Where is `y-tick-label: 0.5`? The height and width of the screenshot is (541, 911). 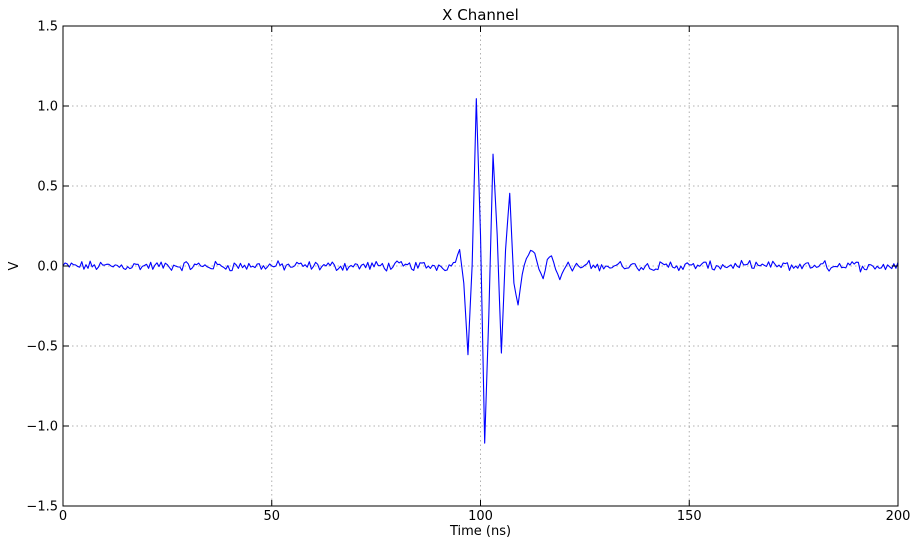
y-tick-label: 0.5 is located at coordinates (47, 187).